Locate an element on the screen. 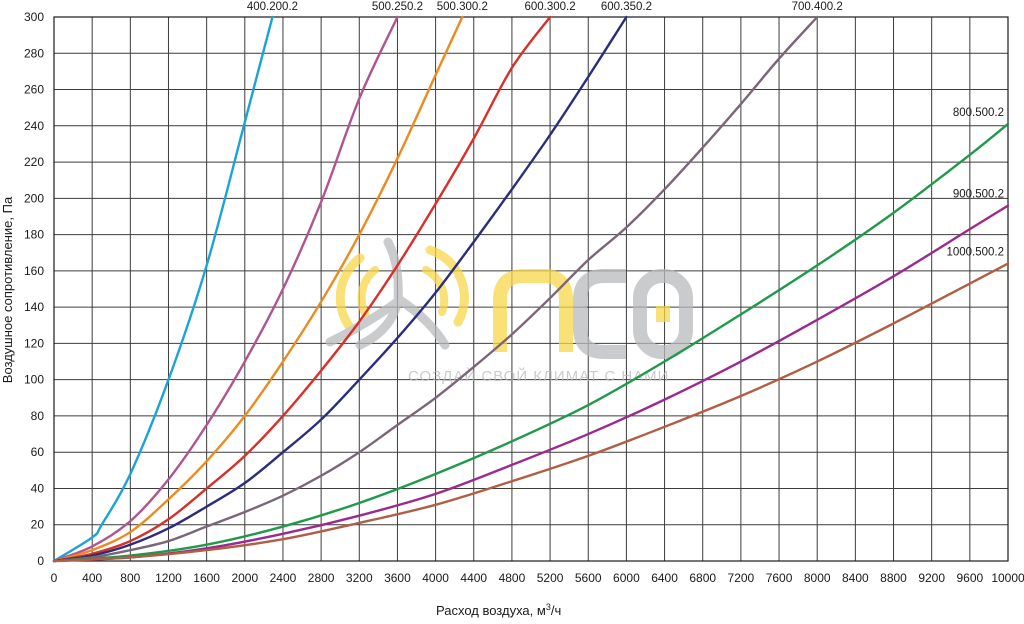  y-tick-label: 180 is located at coordinates (34, 235).